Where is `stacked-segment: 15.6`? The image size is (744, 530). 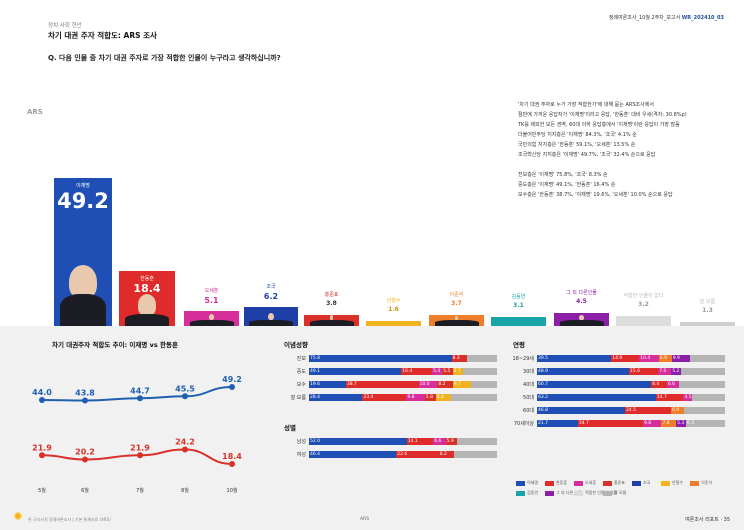 stacked-segment: 15.6 is located at coordinates (643, 371).